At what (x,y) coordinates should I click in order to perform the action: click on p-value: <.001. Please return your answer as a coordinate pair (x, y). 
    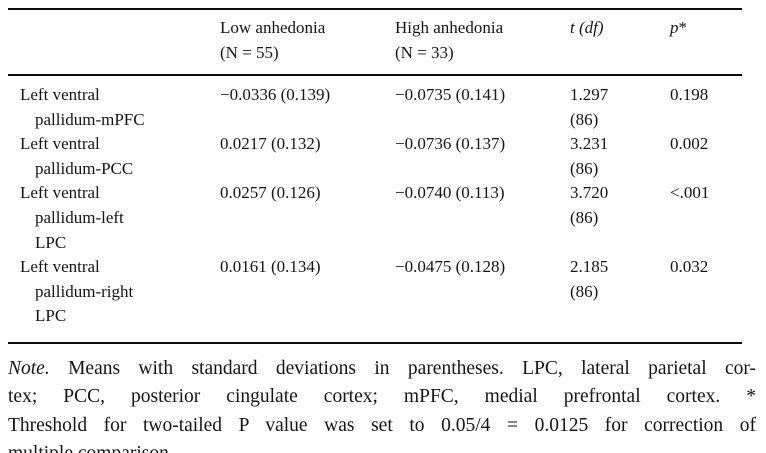
    Looking at the image, I should click on (690, 193).